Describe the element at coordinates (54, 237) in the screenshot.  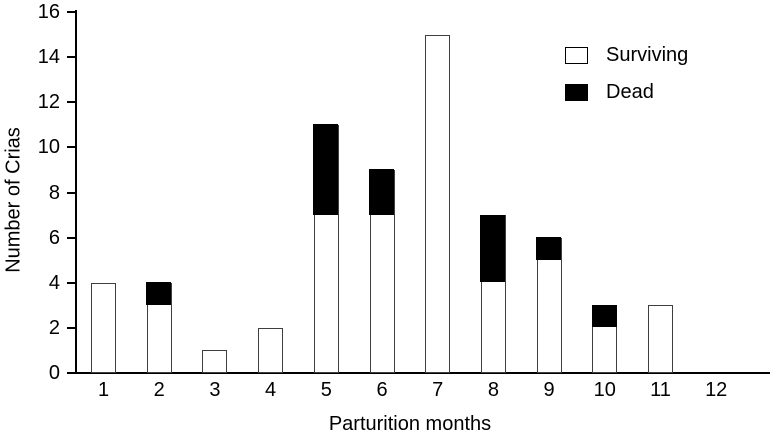
I see `y-tick-label: 6` at that location.